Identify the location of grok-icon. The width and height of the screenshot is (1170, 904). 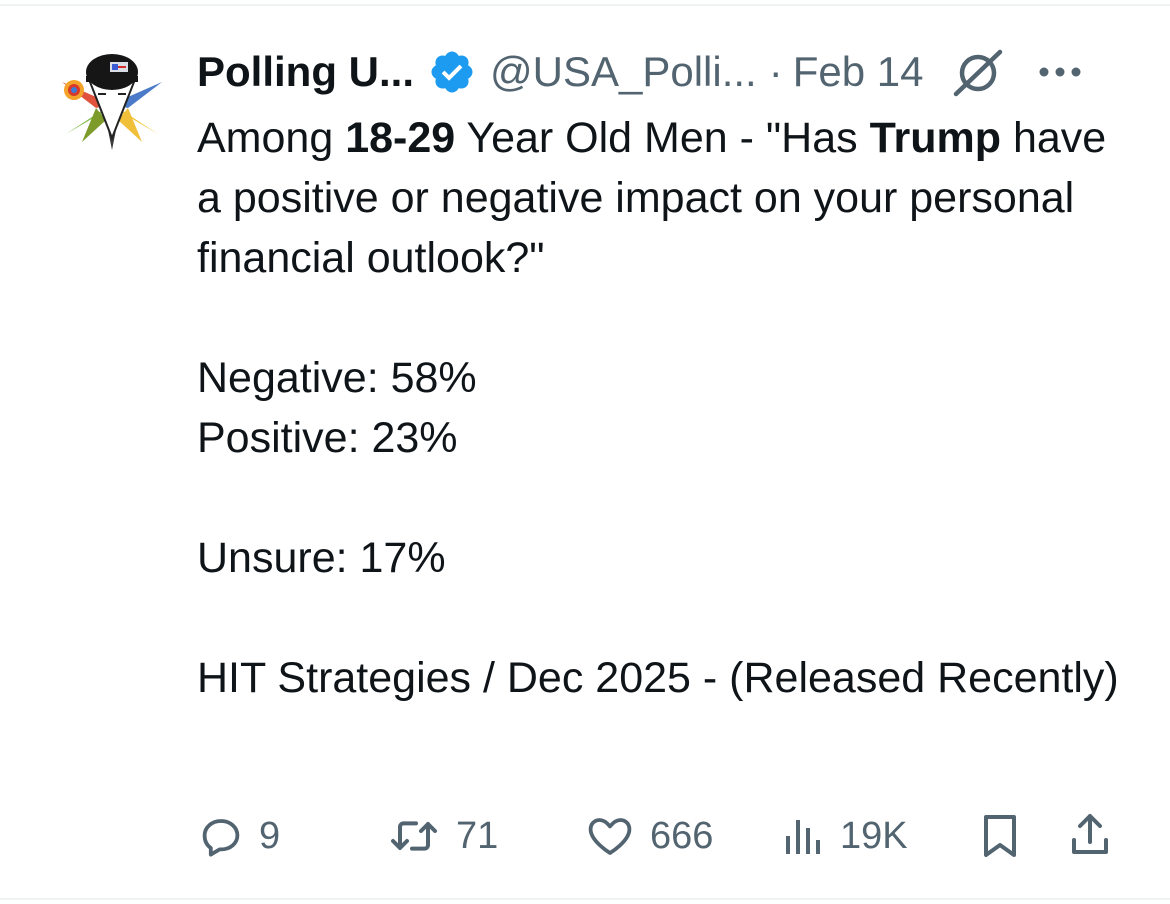
(978, 72).